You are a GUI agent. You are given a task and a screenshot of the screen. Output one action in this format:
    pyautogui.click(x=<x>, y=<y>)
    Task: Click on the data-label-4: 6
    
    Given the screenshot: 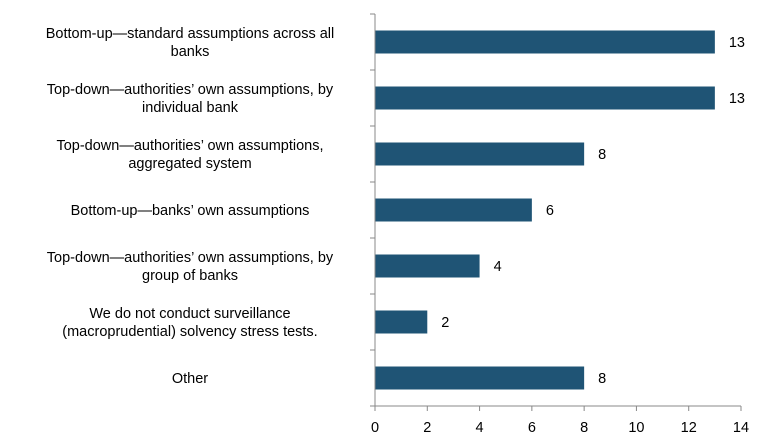 What is the action you would take?
    pyautogui.click(x=550, y=211)
    